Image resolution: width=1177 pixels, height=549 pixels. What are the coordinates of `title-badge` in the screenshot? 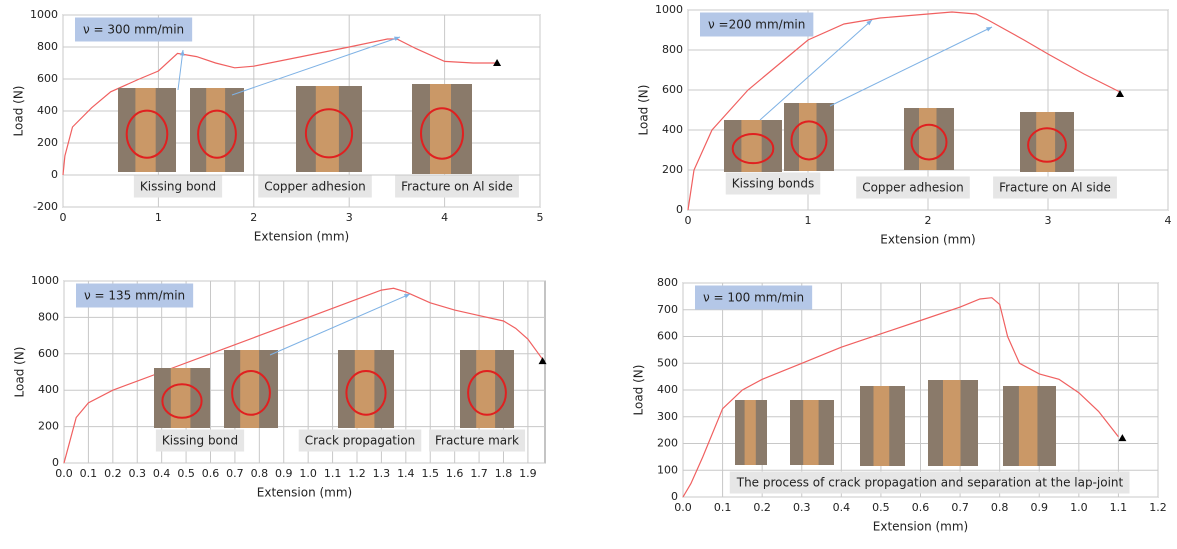 It's located at (757, 24).